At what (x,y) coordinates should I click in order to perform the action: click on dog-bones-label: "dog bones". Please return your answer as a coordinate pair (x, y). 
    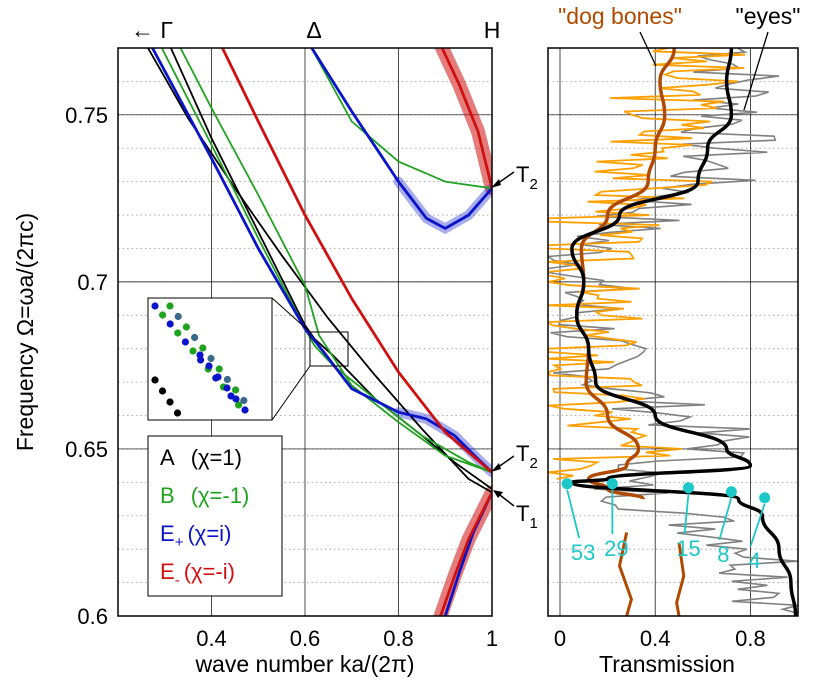
    Looking at the image, I should click on (620, 16).